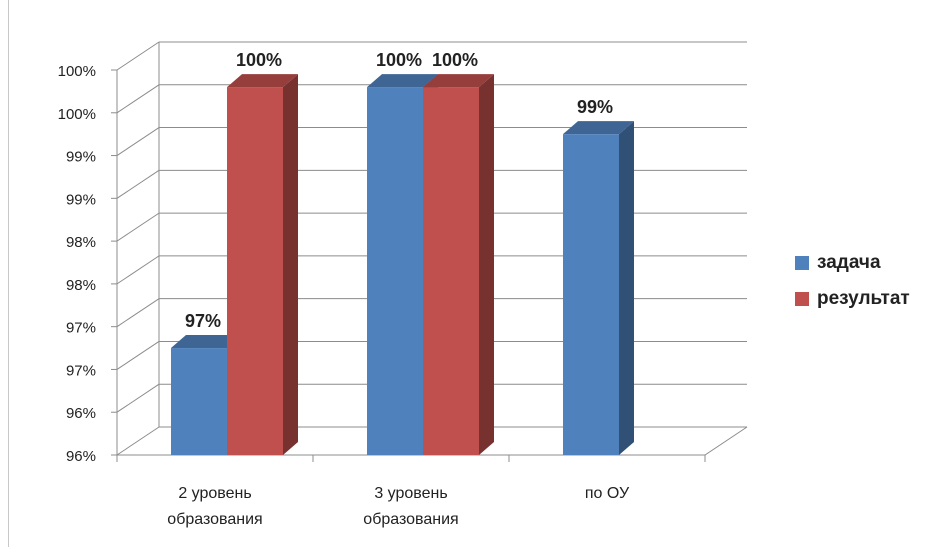 The height and width of the screenshot is (547, 930). I want to click on y-axis-tick-labels: 96% 96% 97% 97% 98% 98% 99% 99% 100% 100%, so click(77, 264).